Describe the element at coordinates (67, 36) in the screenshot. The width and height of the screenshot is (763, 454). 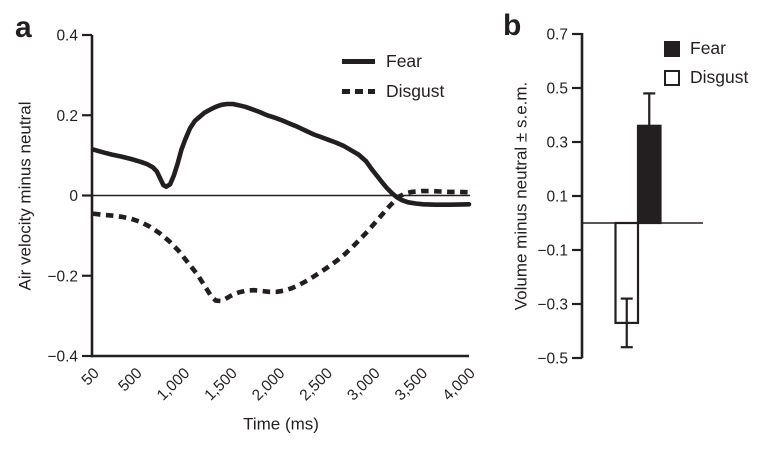
I see `svg-text: 0.4` at that location.